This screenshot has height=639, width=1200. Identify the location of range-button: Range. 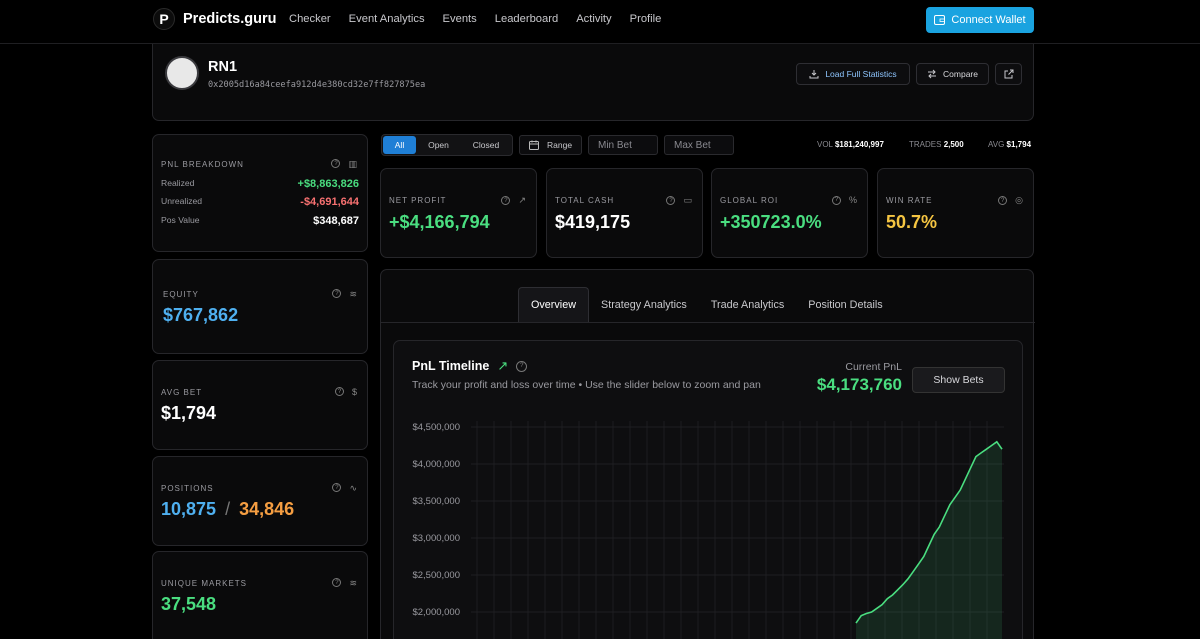
(550, 145).